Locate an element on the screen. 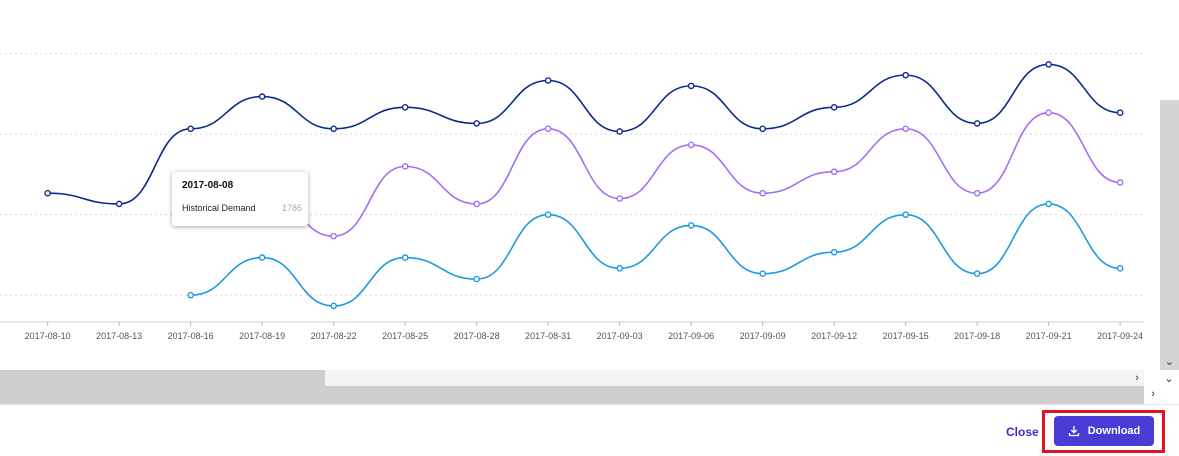 The height and width of the screenshot is (456, 1179). x-tick-label: 2017-08-13 is located at coordinates (119, 336).